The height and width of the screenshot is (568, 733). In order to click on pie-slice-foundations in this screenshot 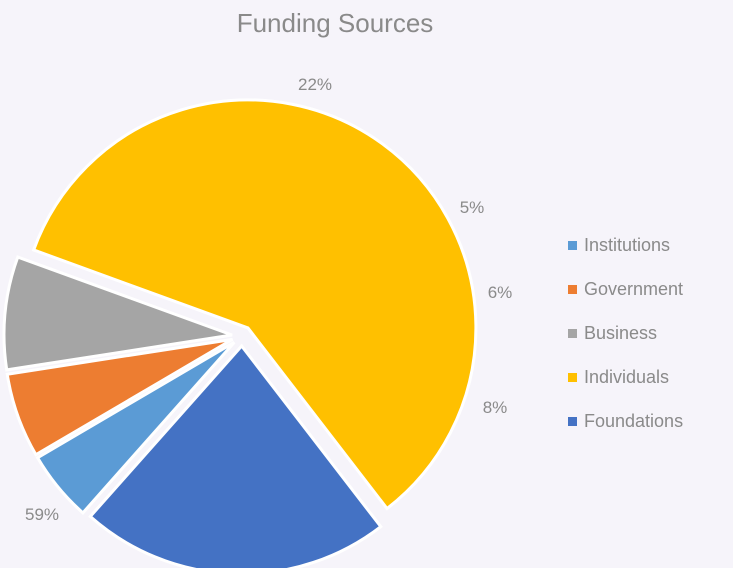, I will do `click(135, 428)`.